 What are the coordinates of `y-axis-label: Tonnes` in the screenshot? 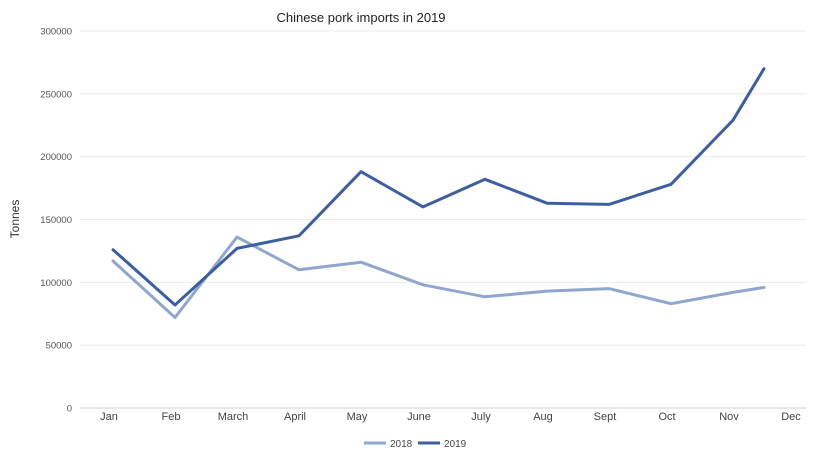 It's located at (15, 219).